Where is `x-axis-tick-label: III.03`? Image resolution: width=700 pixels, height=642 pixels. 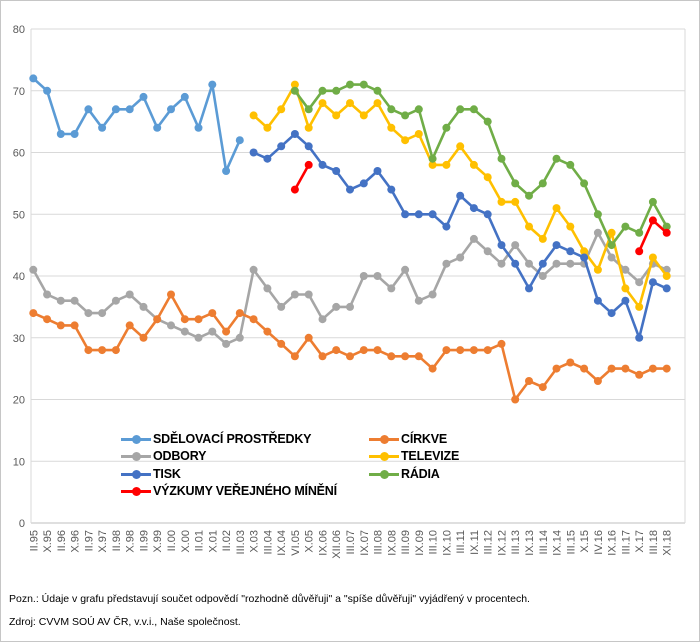
x-axis-tick-label: III.03 is located at coordinates (241, 542).